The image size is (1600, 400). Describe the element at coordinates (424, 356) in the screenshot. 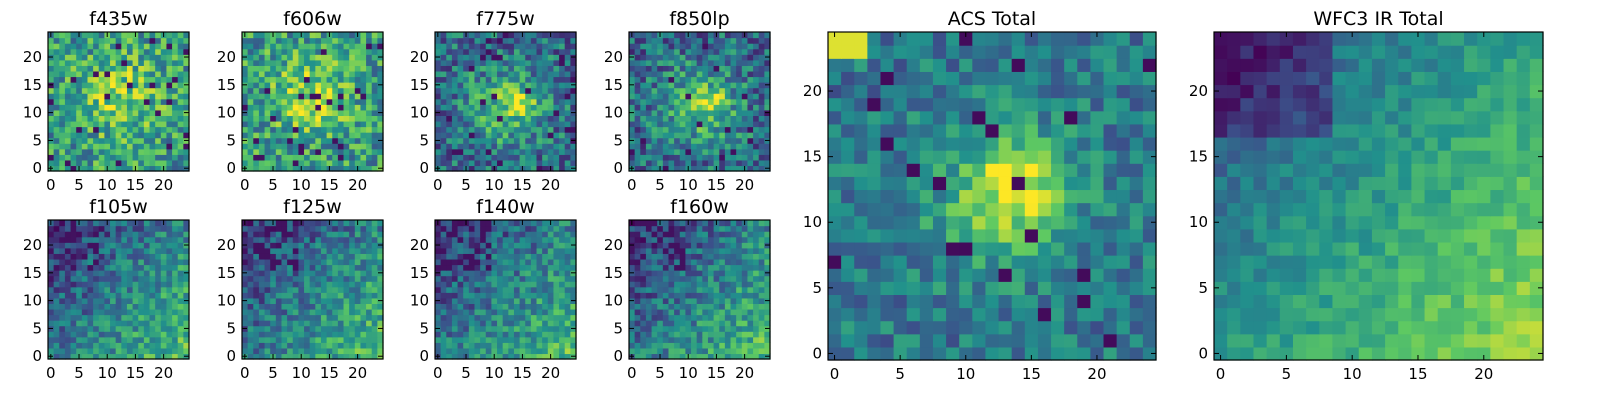

I see `y-tick-label: 0` at that location.